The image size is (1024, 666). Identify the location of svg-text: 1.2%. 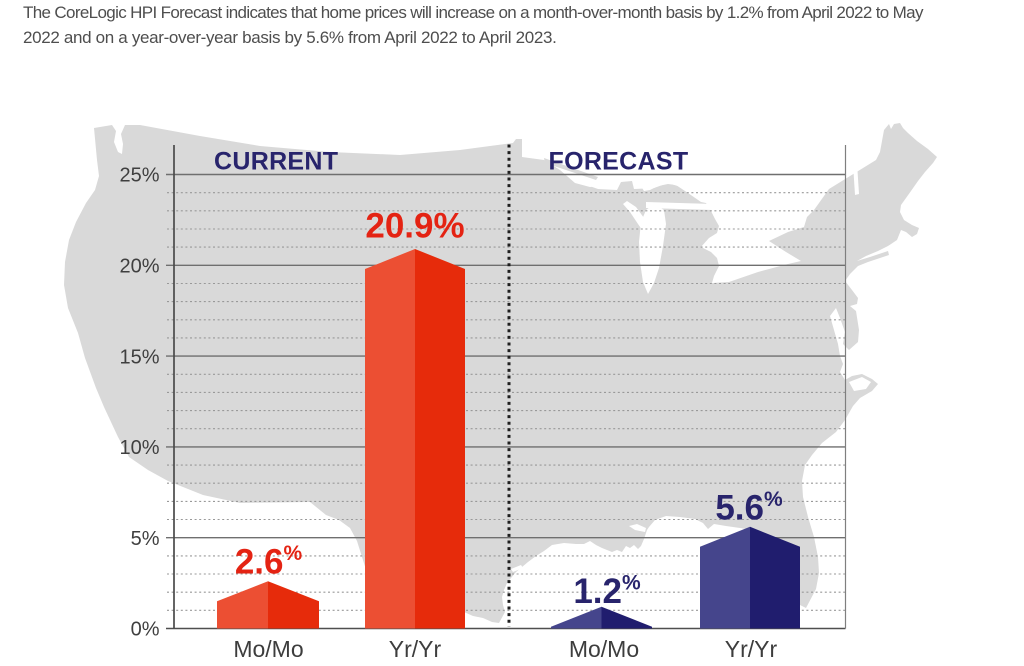
(607, 591).